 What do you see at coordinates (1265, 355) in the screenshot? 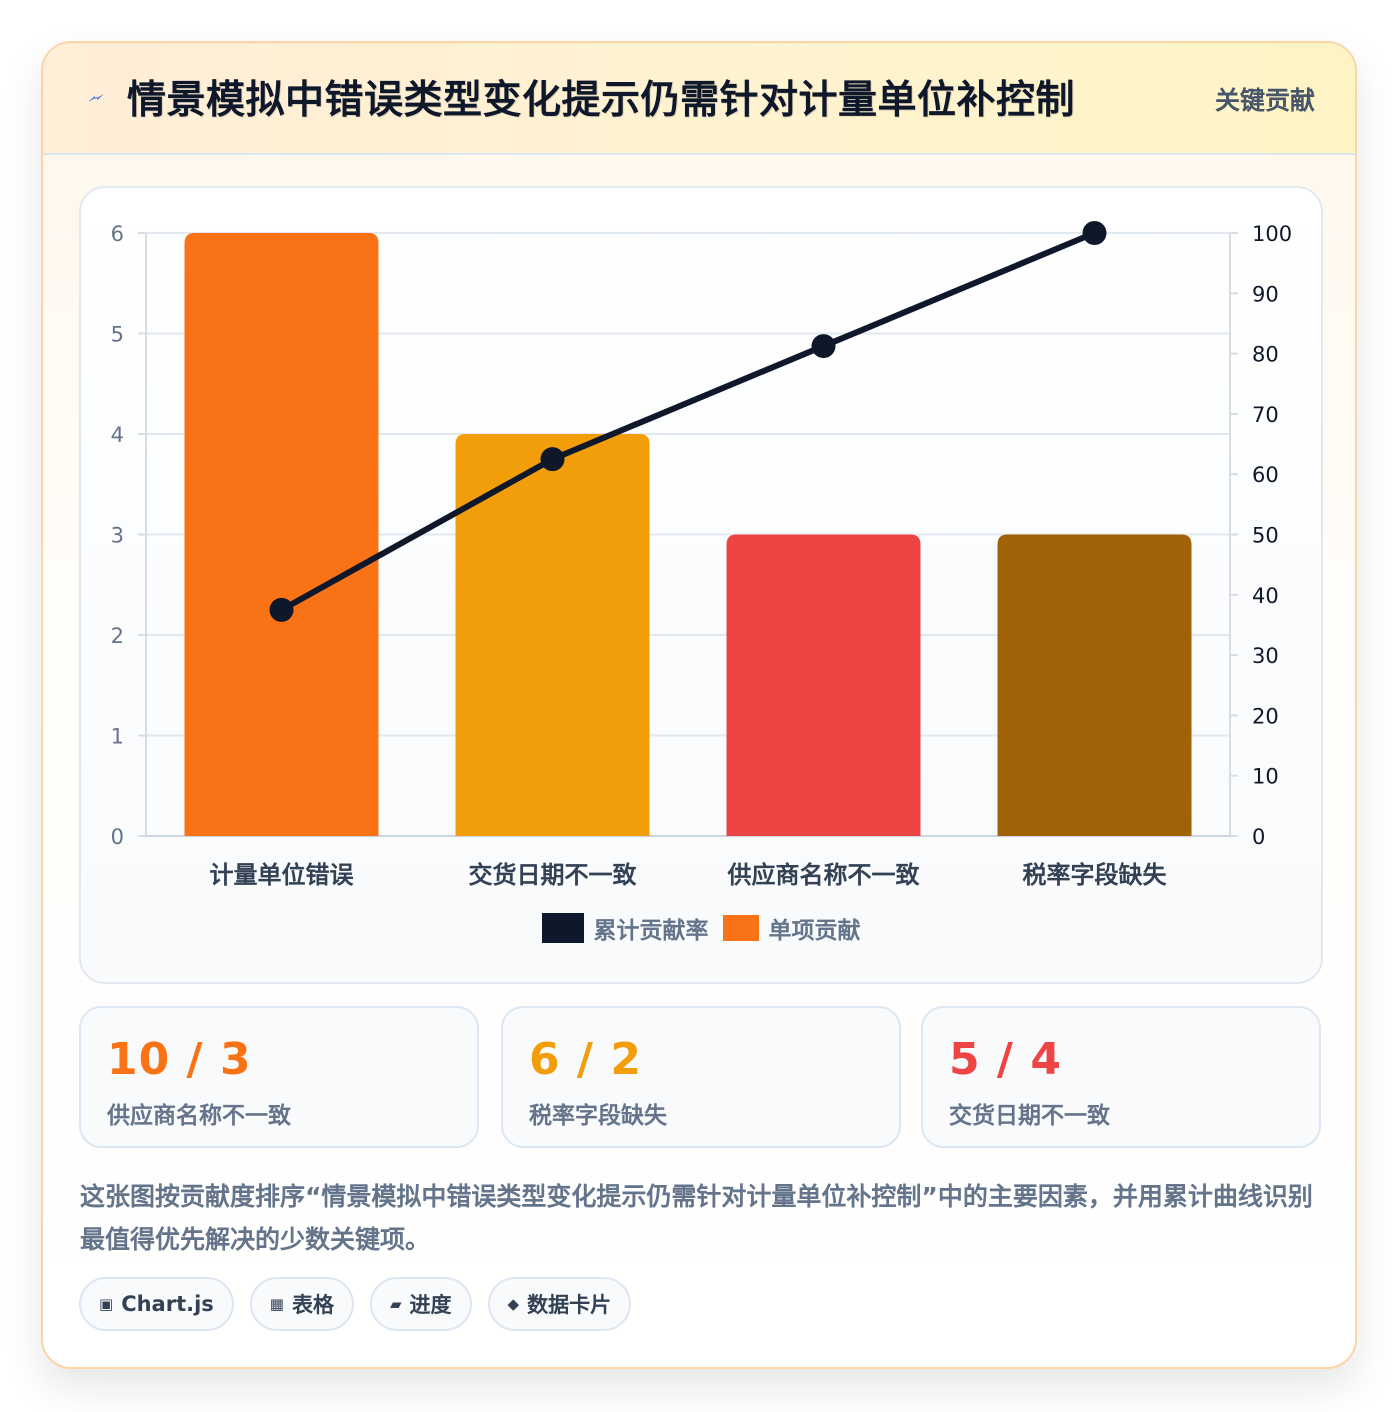
I see `y-right-tick-label: 80` at bounding box center [1265, 355].